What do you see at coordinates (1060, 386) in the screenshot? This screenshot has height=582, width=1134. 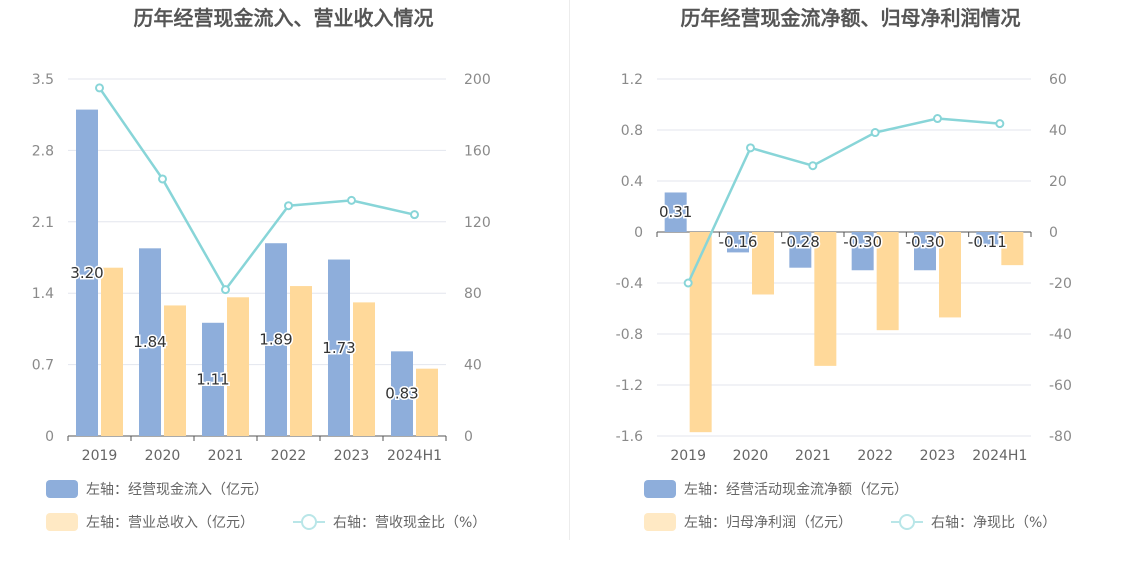 I see `y-right-tick-label: -60` at bounding box center [1060, 386].